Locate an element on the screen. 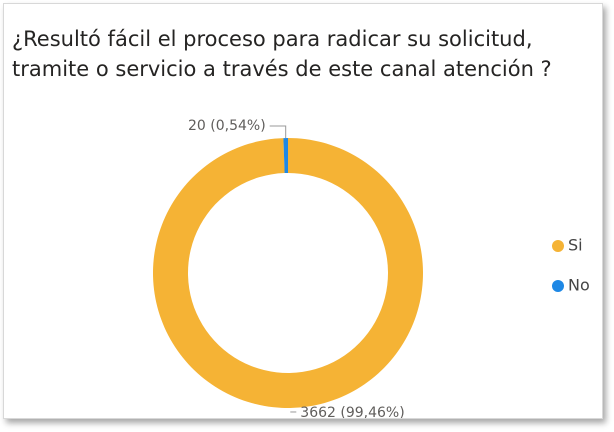 This screenshot has height=432, width=614. leader-line is located at coordinates (278, 132).